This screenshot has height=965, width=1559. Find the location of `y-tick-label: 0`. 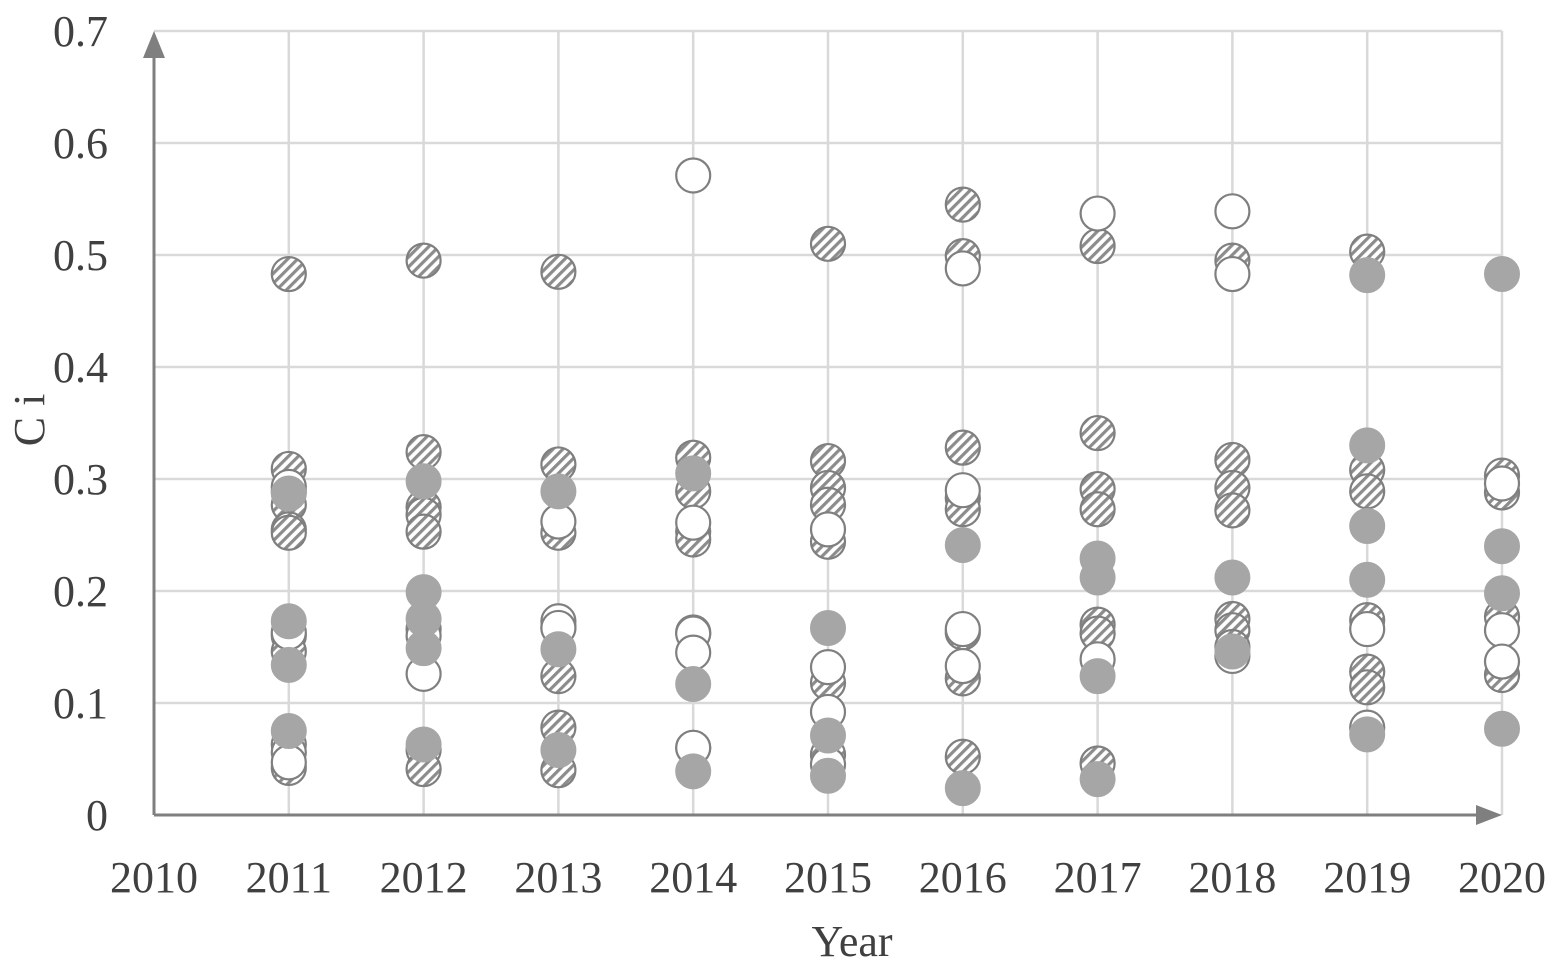

y-tick-label: 0 is located at coordinates (97, 815).